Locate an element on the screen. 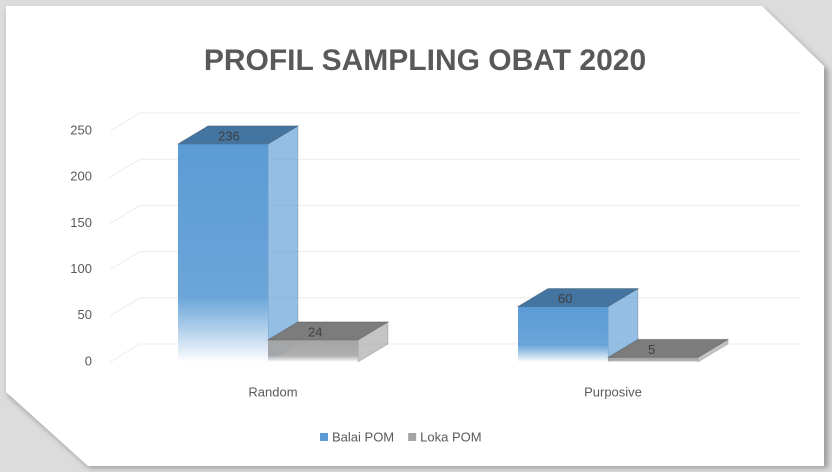  y-tick-label: 0 is located at coordinates (88, 360).